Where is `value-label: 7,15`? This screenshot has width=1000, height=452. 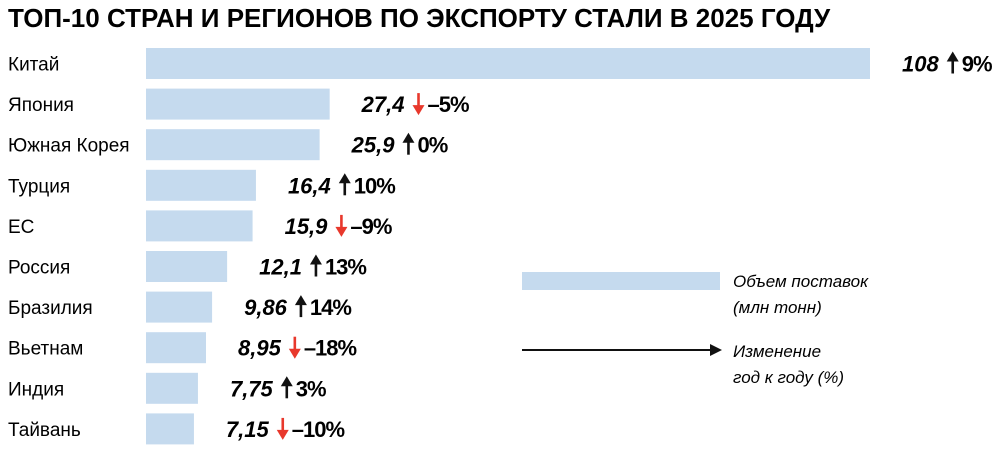 value-label: 7,15 is located at coordinates (248, 429).